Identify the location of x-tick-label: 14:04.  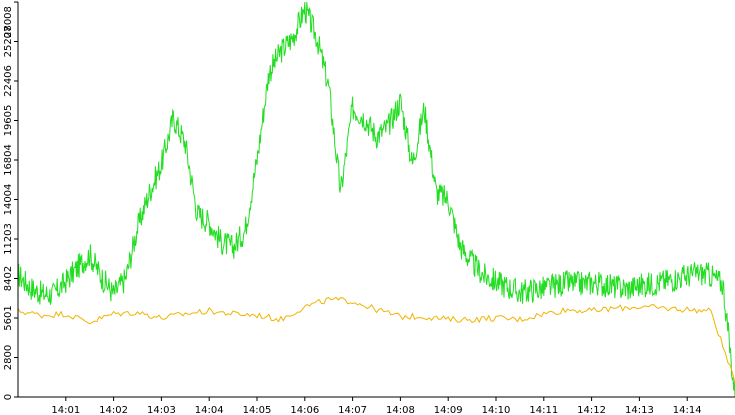
(209, 410).